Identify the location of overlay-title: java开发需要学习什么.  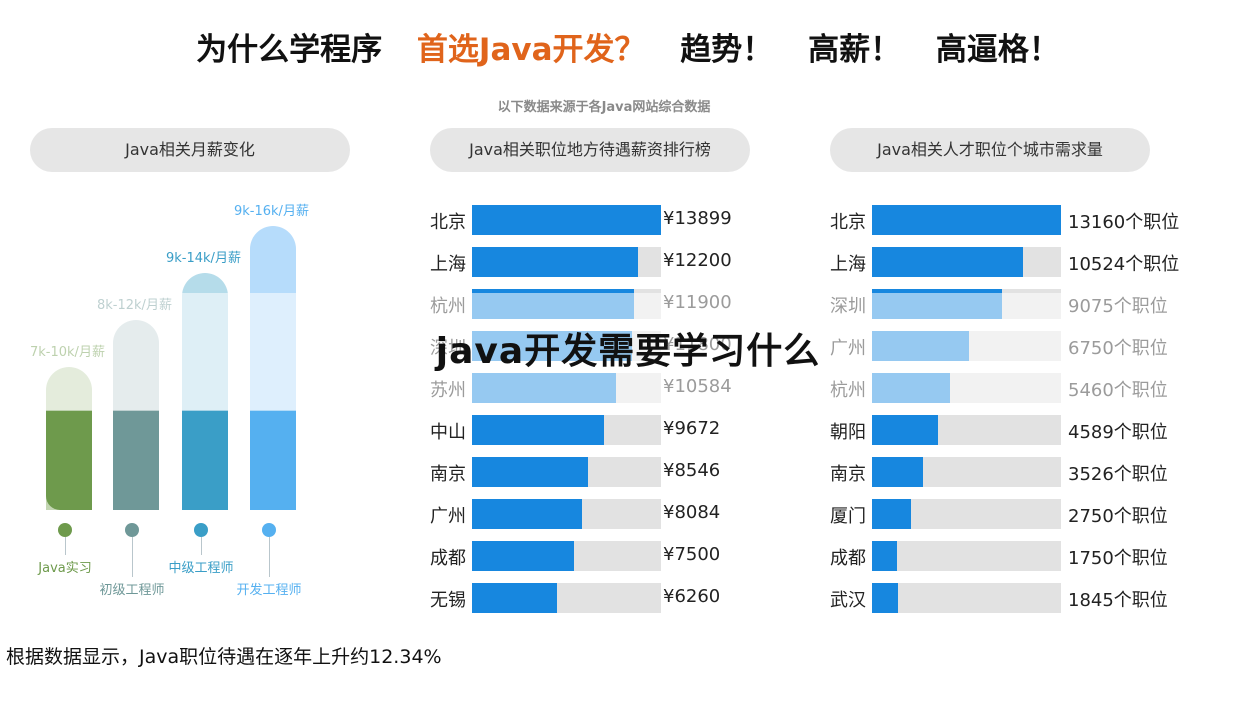
(628, 351).